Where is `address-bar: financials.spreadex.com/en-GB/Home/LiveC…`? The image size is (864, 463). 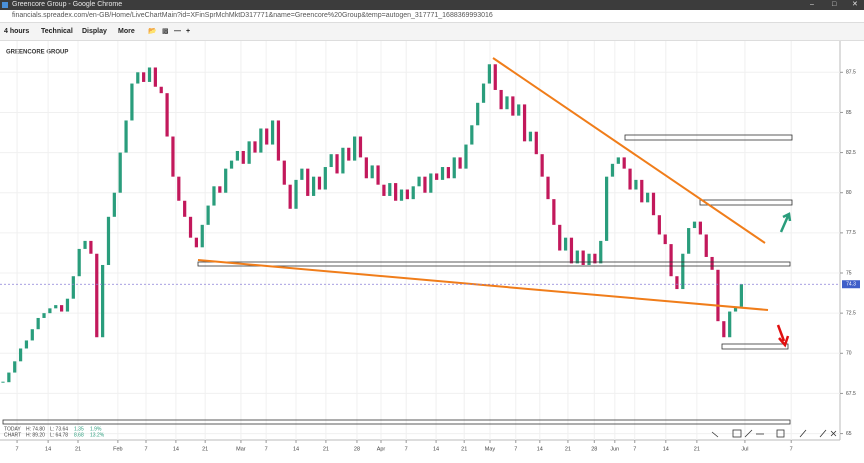 address-bar: financials.spreadex.com/en-GB/Home/LiveC… is located at coordinates (432, 16).